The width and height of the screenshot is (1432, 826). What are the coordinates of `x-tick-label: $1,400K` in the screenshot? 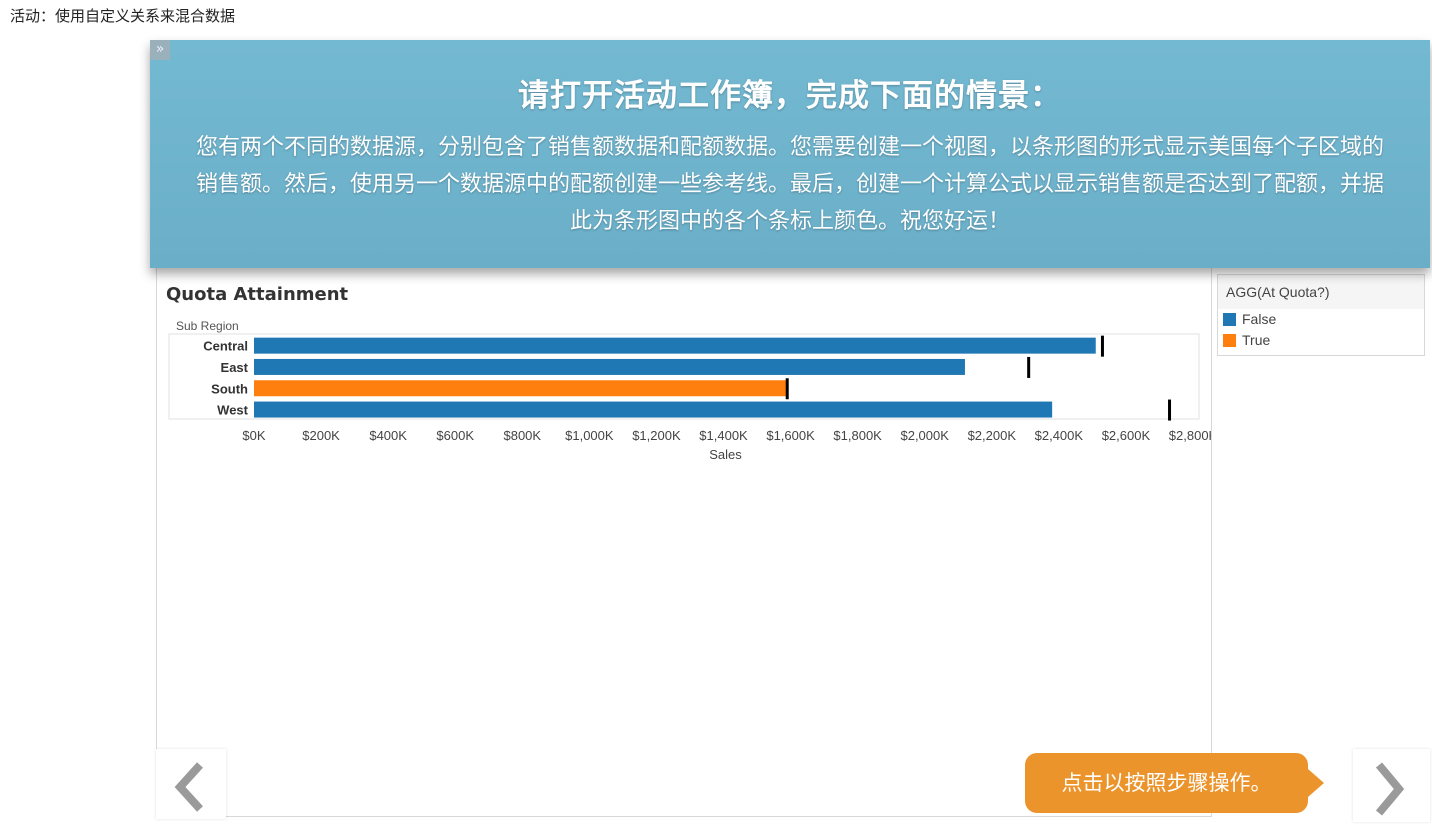 It's located at (723, 435).